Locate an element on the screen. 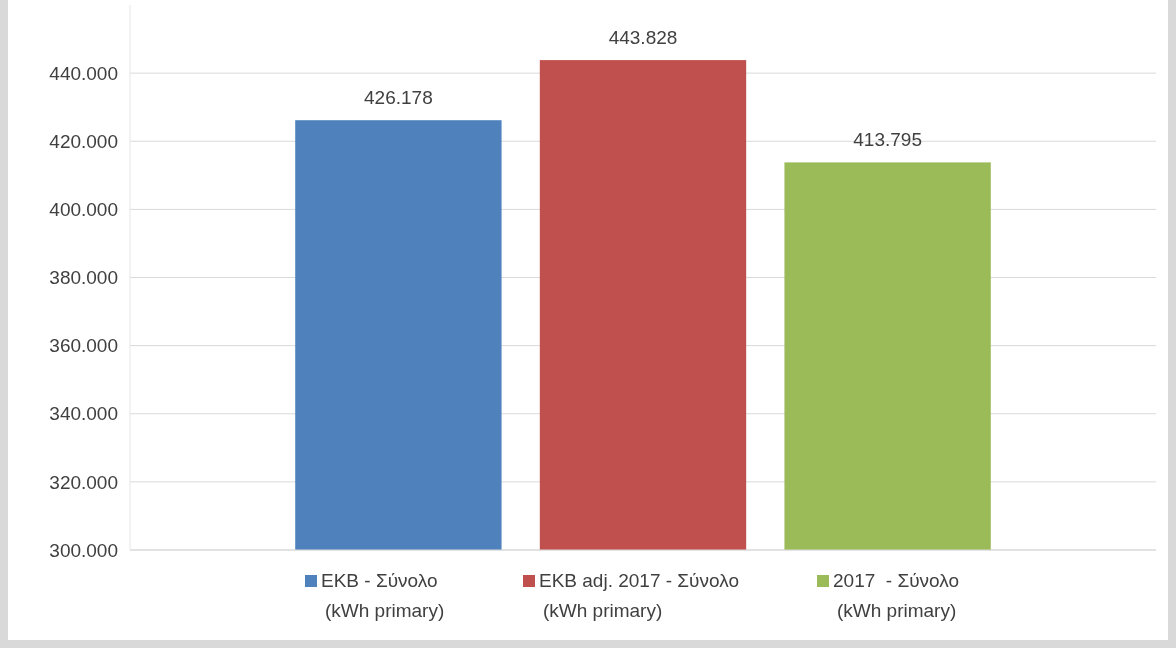  legend-label: ΕΚΒ adj. 2017 - Σύνολο (kWh primary) is located at coordinates (639, 595).